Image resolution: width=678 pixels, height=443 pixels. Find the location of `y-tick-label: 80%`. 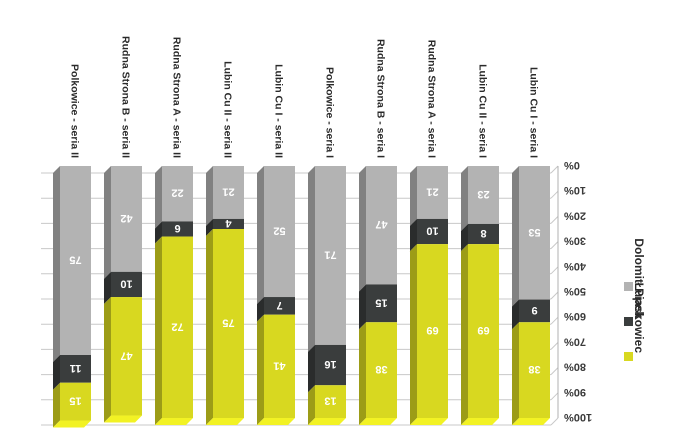

y-tick-label: 80% is located at coordinates (575, 367).